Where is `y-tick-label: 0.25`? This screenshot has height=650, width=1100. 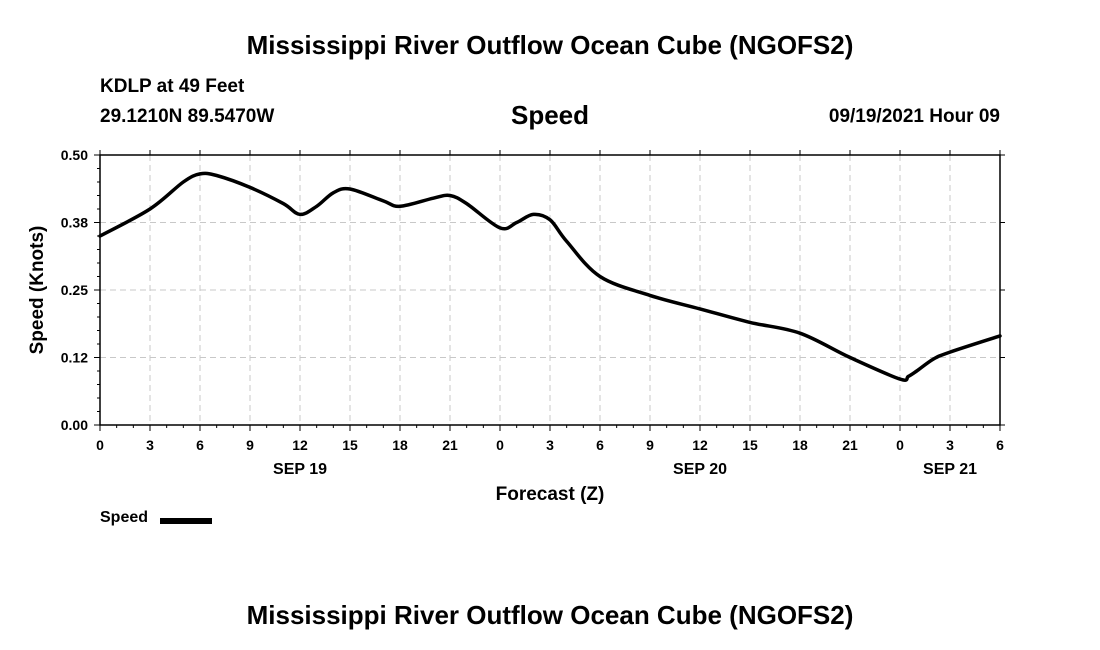
y-tick-label: 0.25 is located at coordinates (74, 290).